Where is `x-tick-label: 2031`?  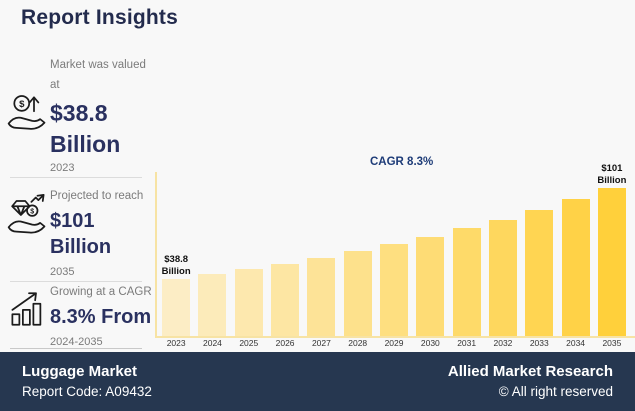
x-tick-label: 2031 is located at coordinates (467, 343).